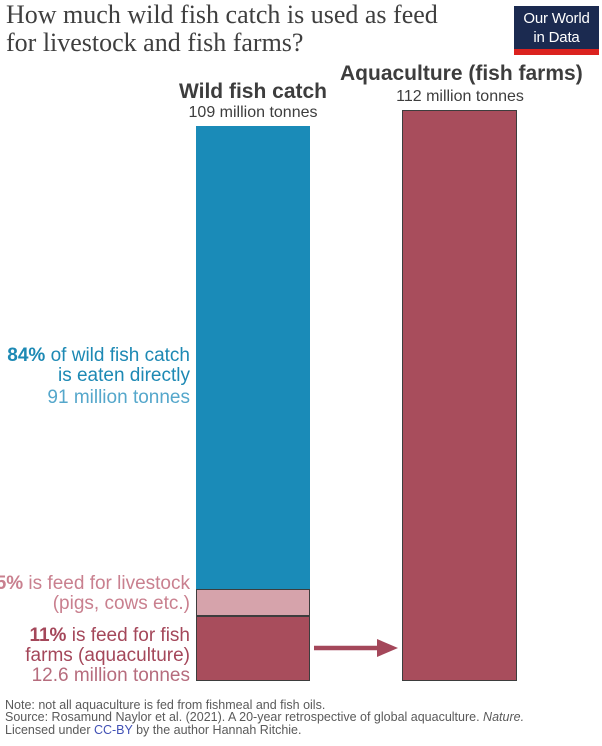  Describe the element at coordinates (113, 729) in the screenshot. I see `cc-by-link: CC-BY` at that location.